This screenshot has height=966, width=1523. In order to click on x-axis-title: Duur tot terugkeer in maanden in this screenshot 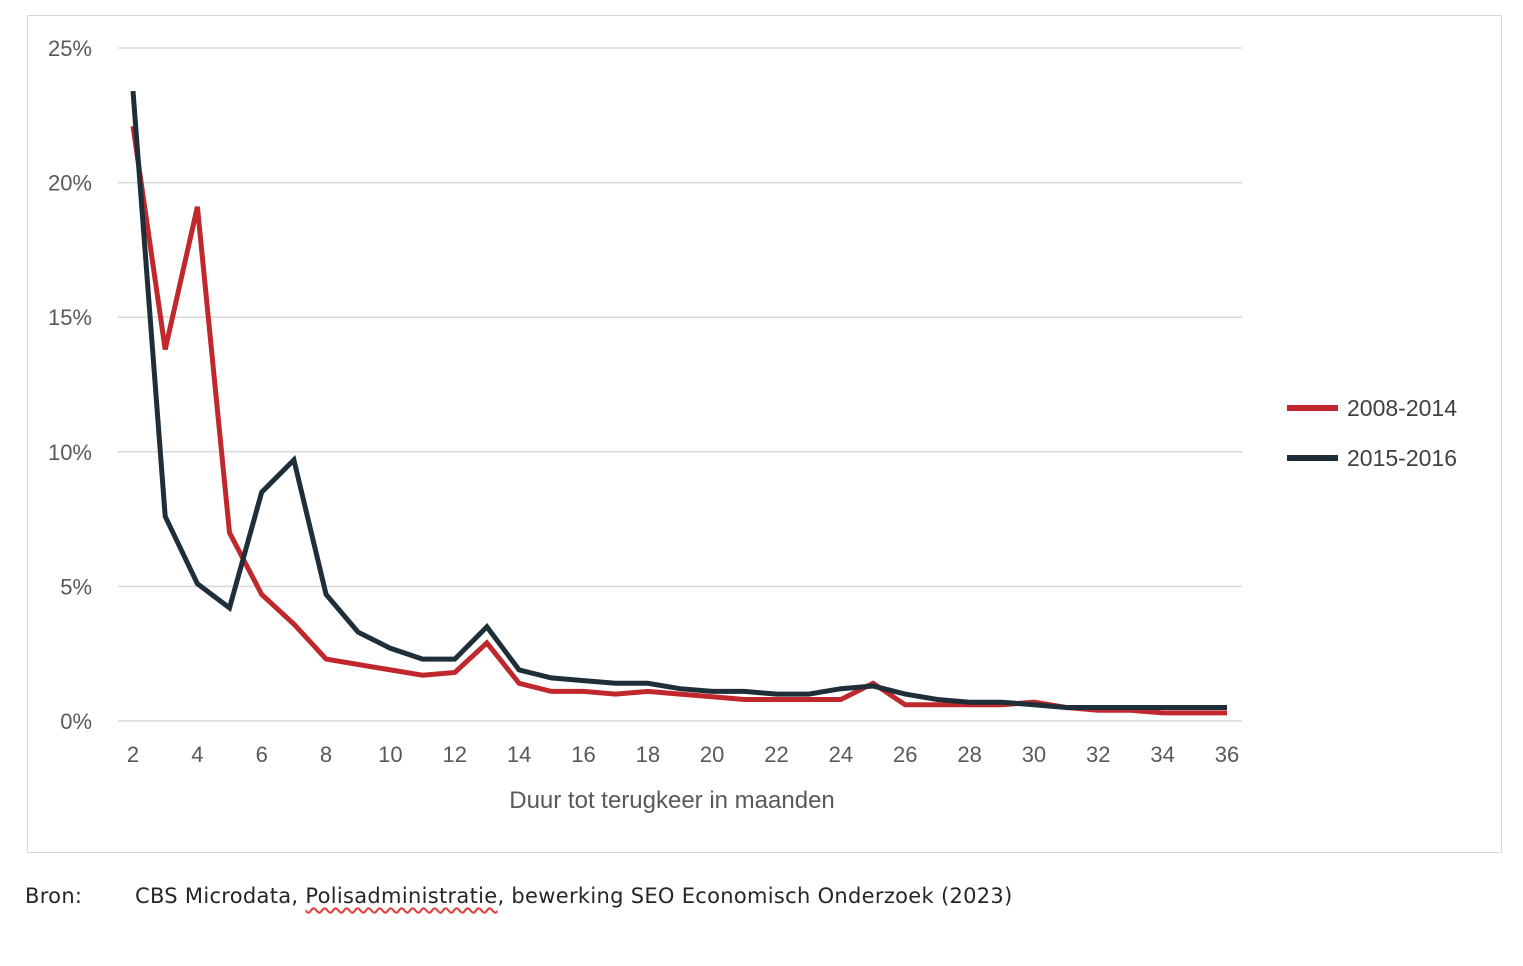, I will do `click(672, 800)`.